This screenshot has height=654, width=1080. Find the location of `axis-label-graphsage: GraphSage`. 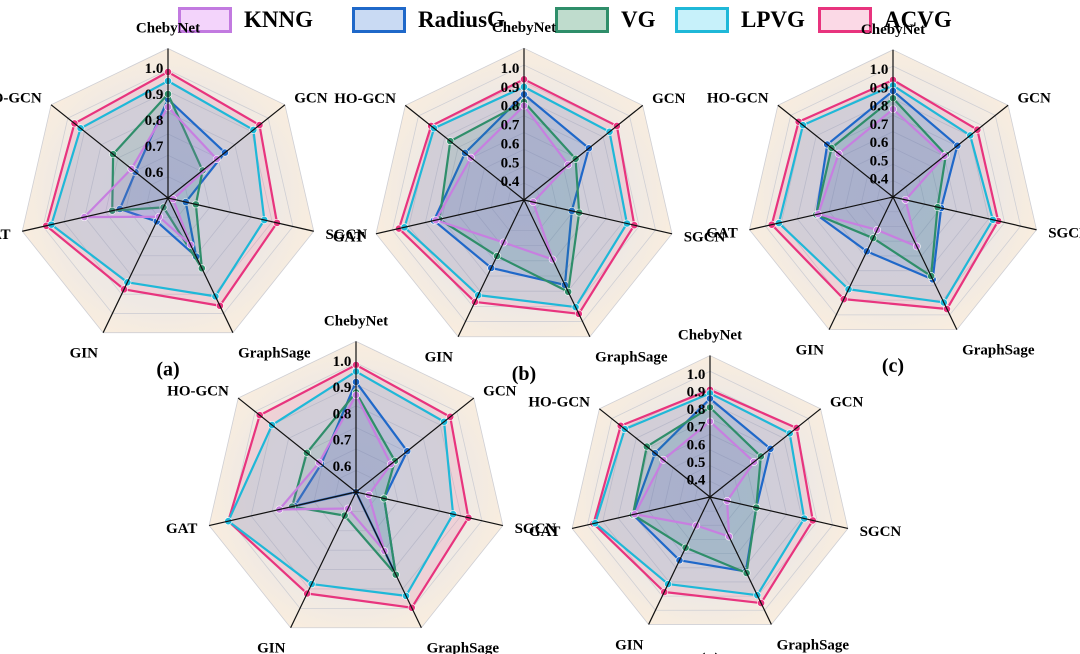

axis-label-graphsage: GraphSage is located at coordinates (813, 645).